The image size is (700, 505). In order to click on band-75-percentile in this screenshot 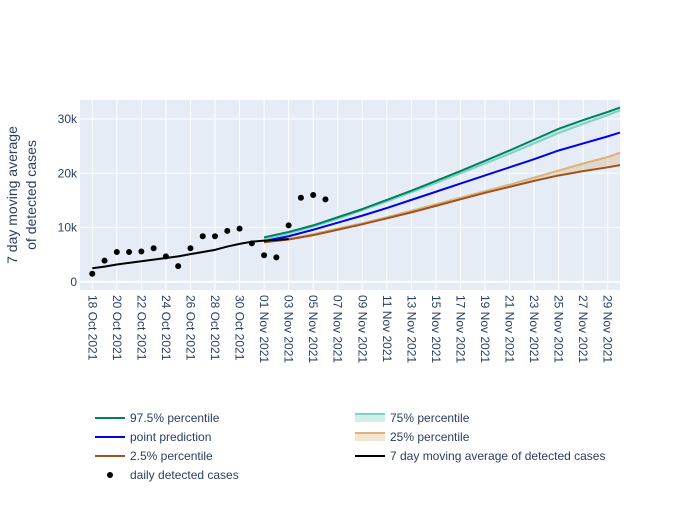, I will do `click(442, 173)`.